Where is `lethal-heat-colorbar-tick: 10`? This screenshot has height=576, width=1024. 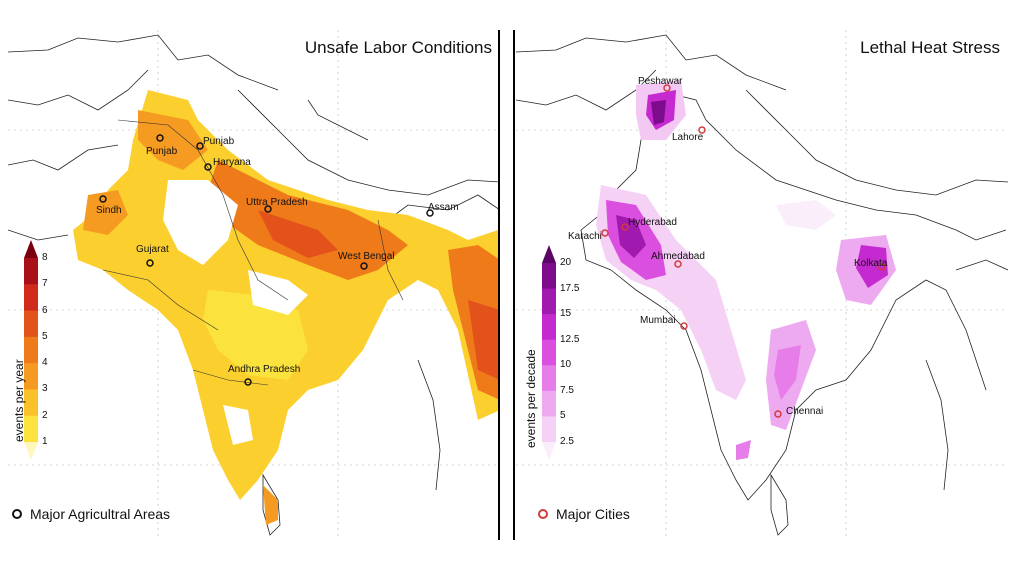 lethal-heat-colorbar-tick: 10 is located at coordinates (566, 365).